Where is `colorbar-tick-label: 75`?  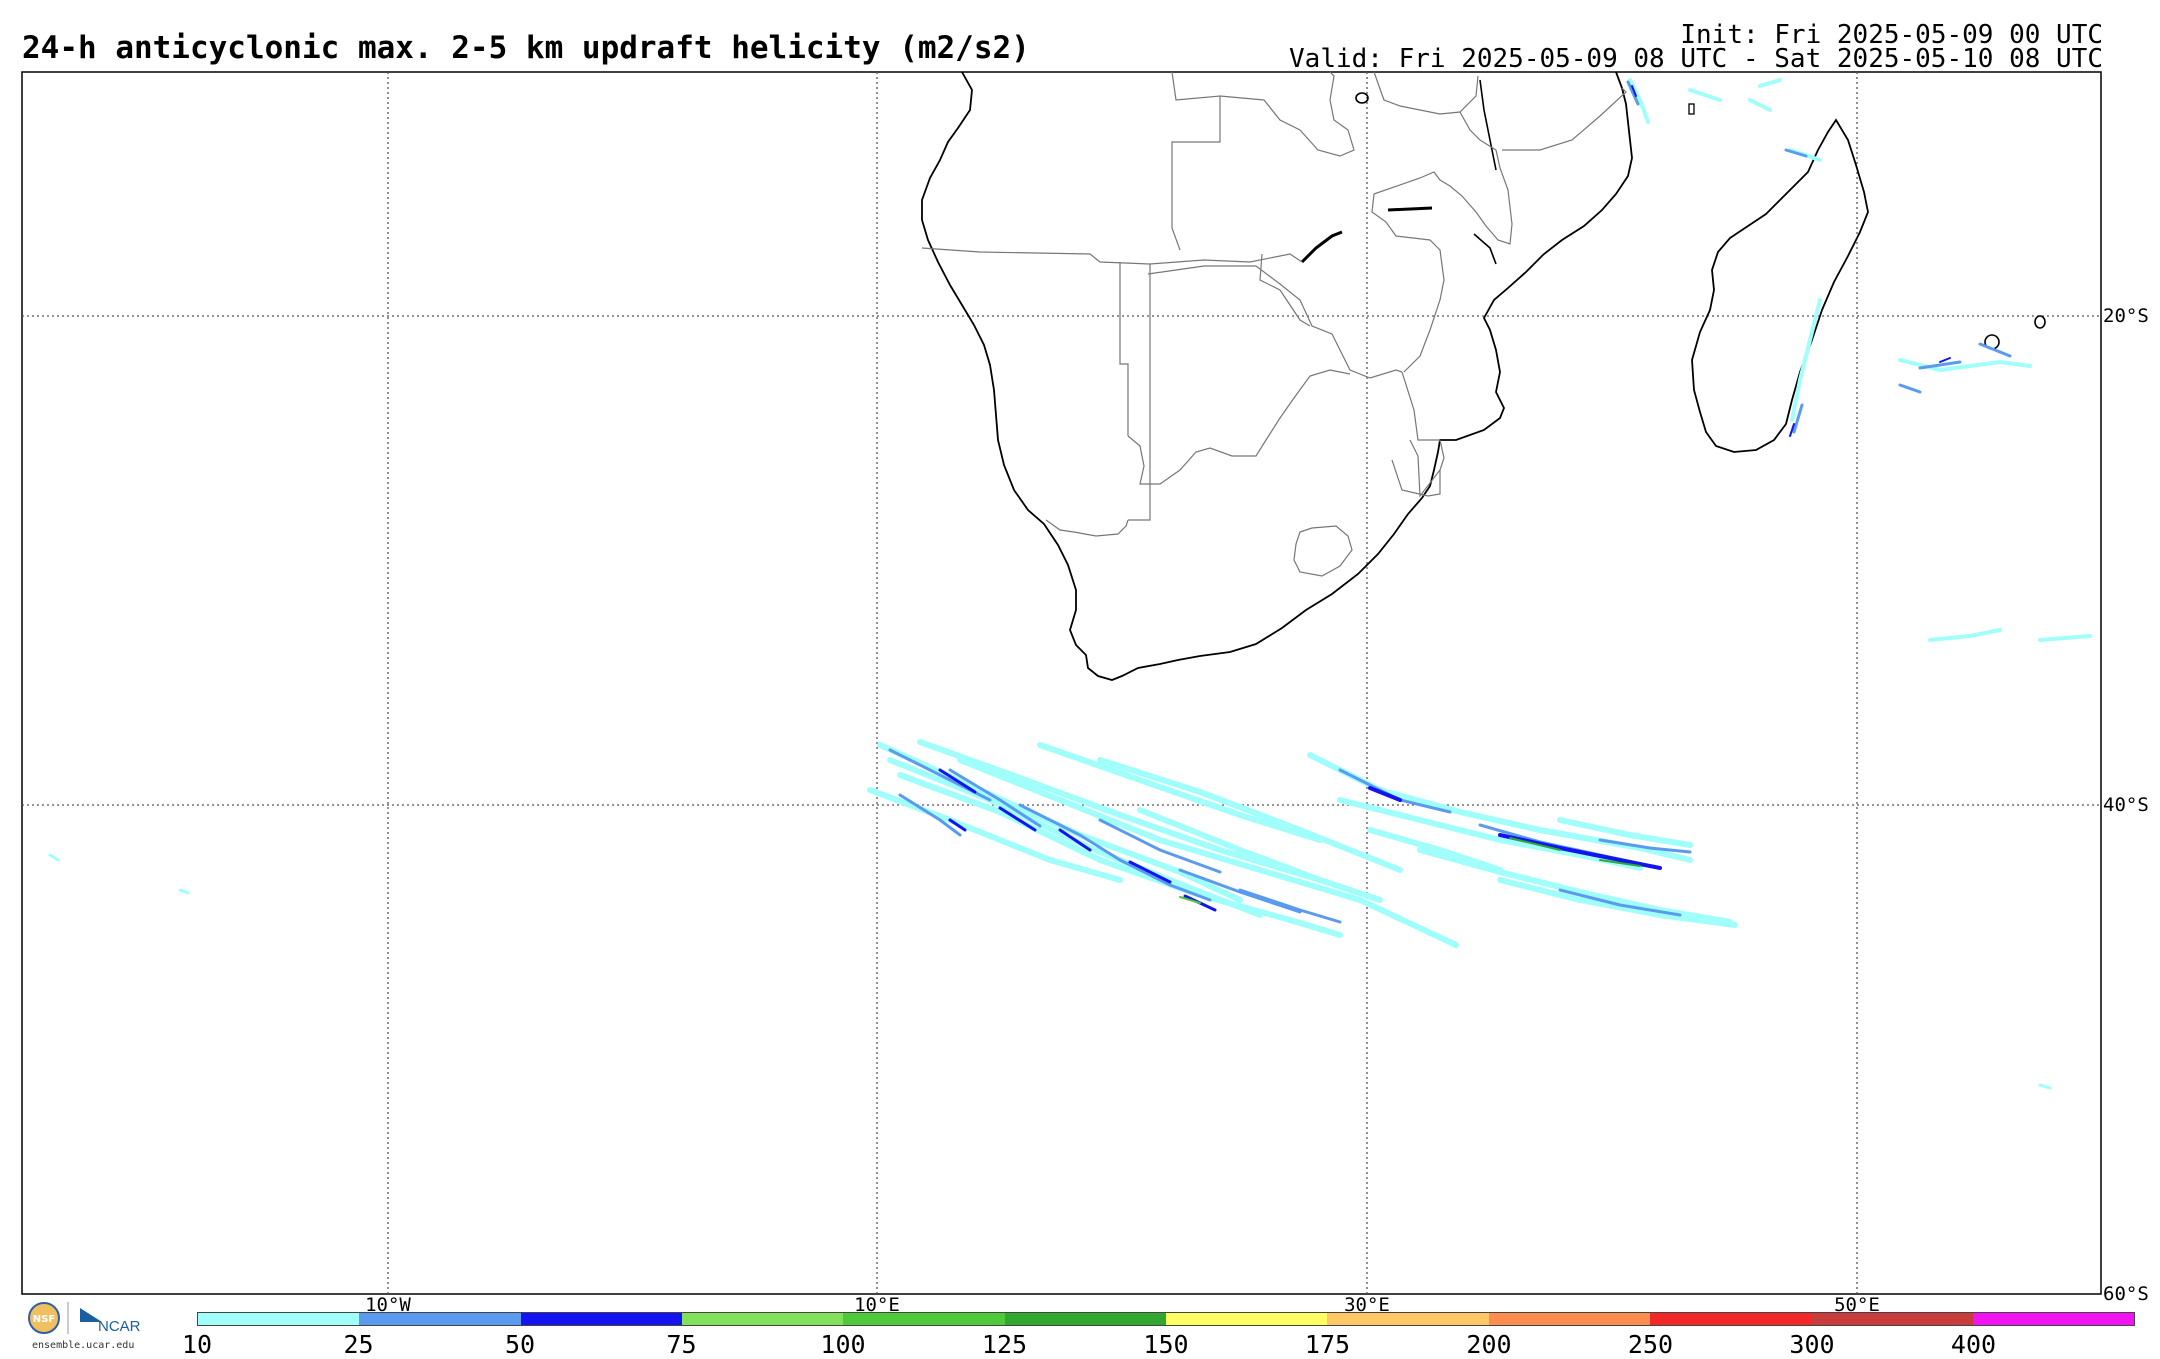
colorbar-tick-label: 75 is located at coordinates (681, 1344).